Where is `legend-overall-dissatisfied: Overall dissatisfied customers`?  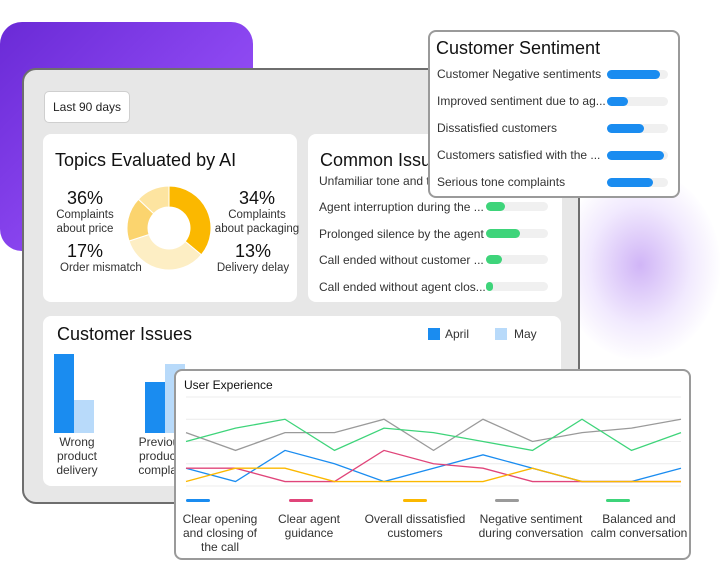
legend-overall-dissatisfied: Overall dissatisfied customers is located at coordinates (415, 526).